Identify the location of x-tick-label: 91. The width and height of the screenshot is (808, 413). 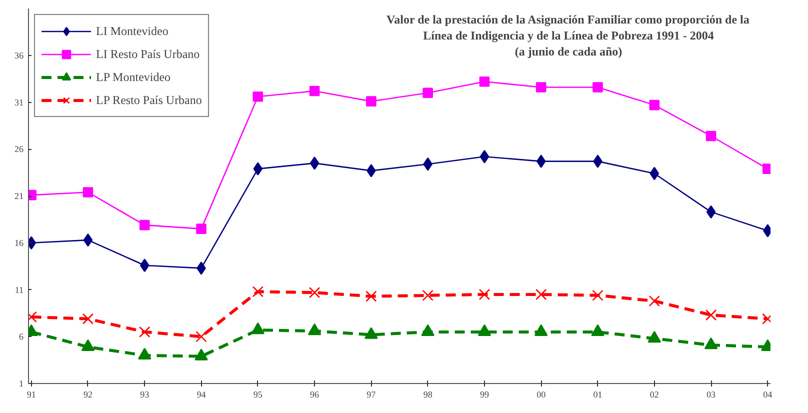
(31, 395).